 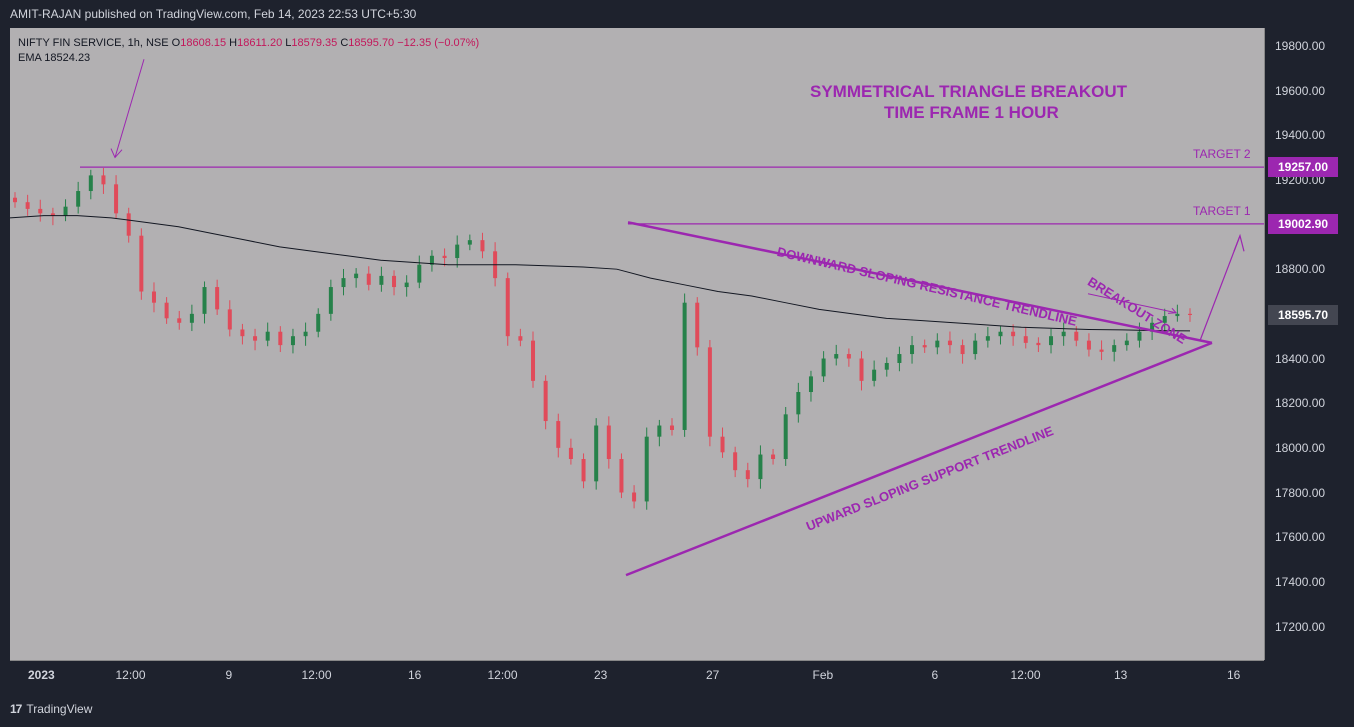 I want to click on ema-row: EMA 18524.23, so click(x=248, y=58).